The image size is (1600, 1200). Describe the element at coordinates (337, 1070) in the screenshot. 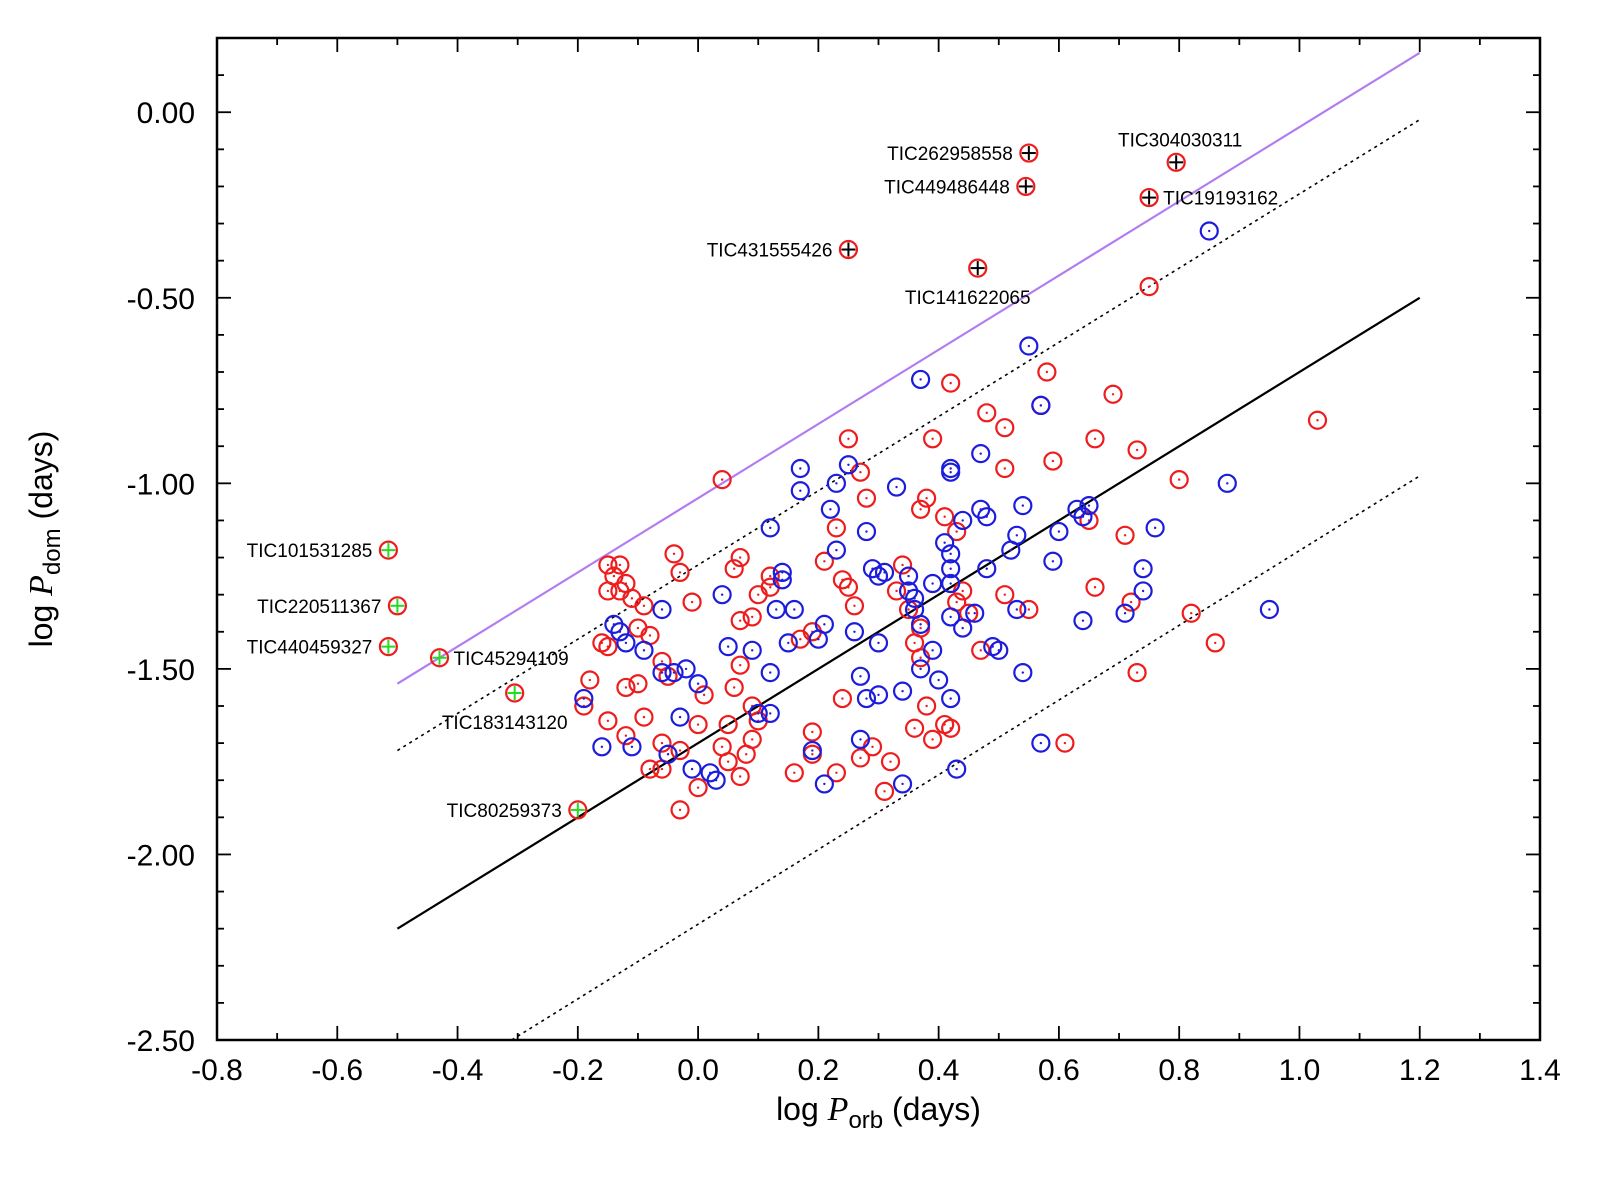

I see `x-tick-label: -0.6` at that location.